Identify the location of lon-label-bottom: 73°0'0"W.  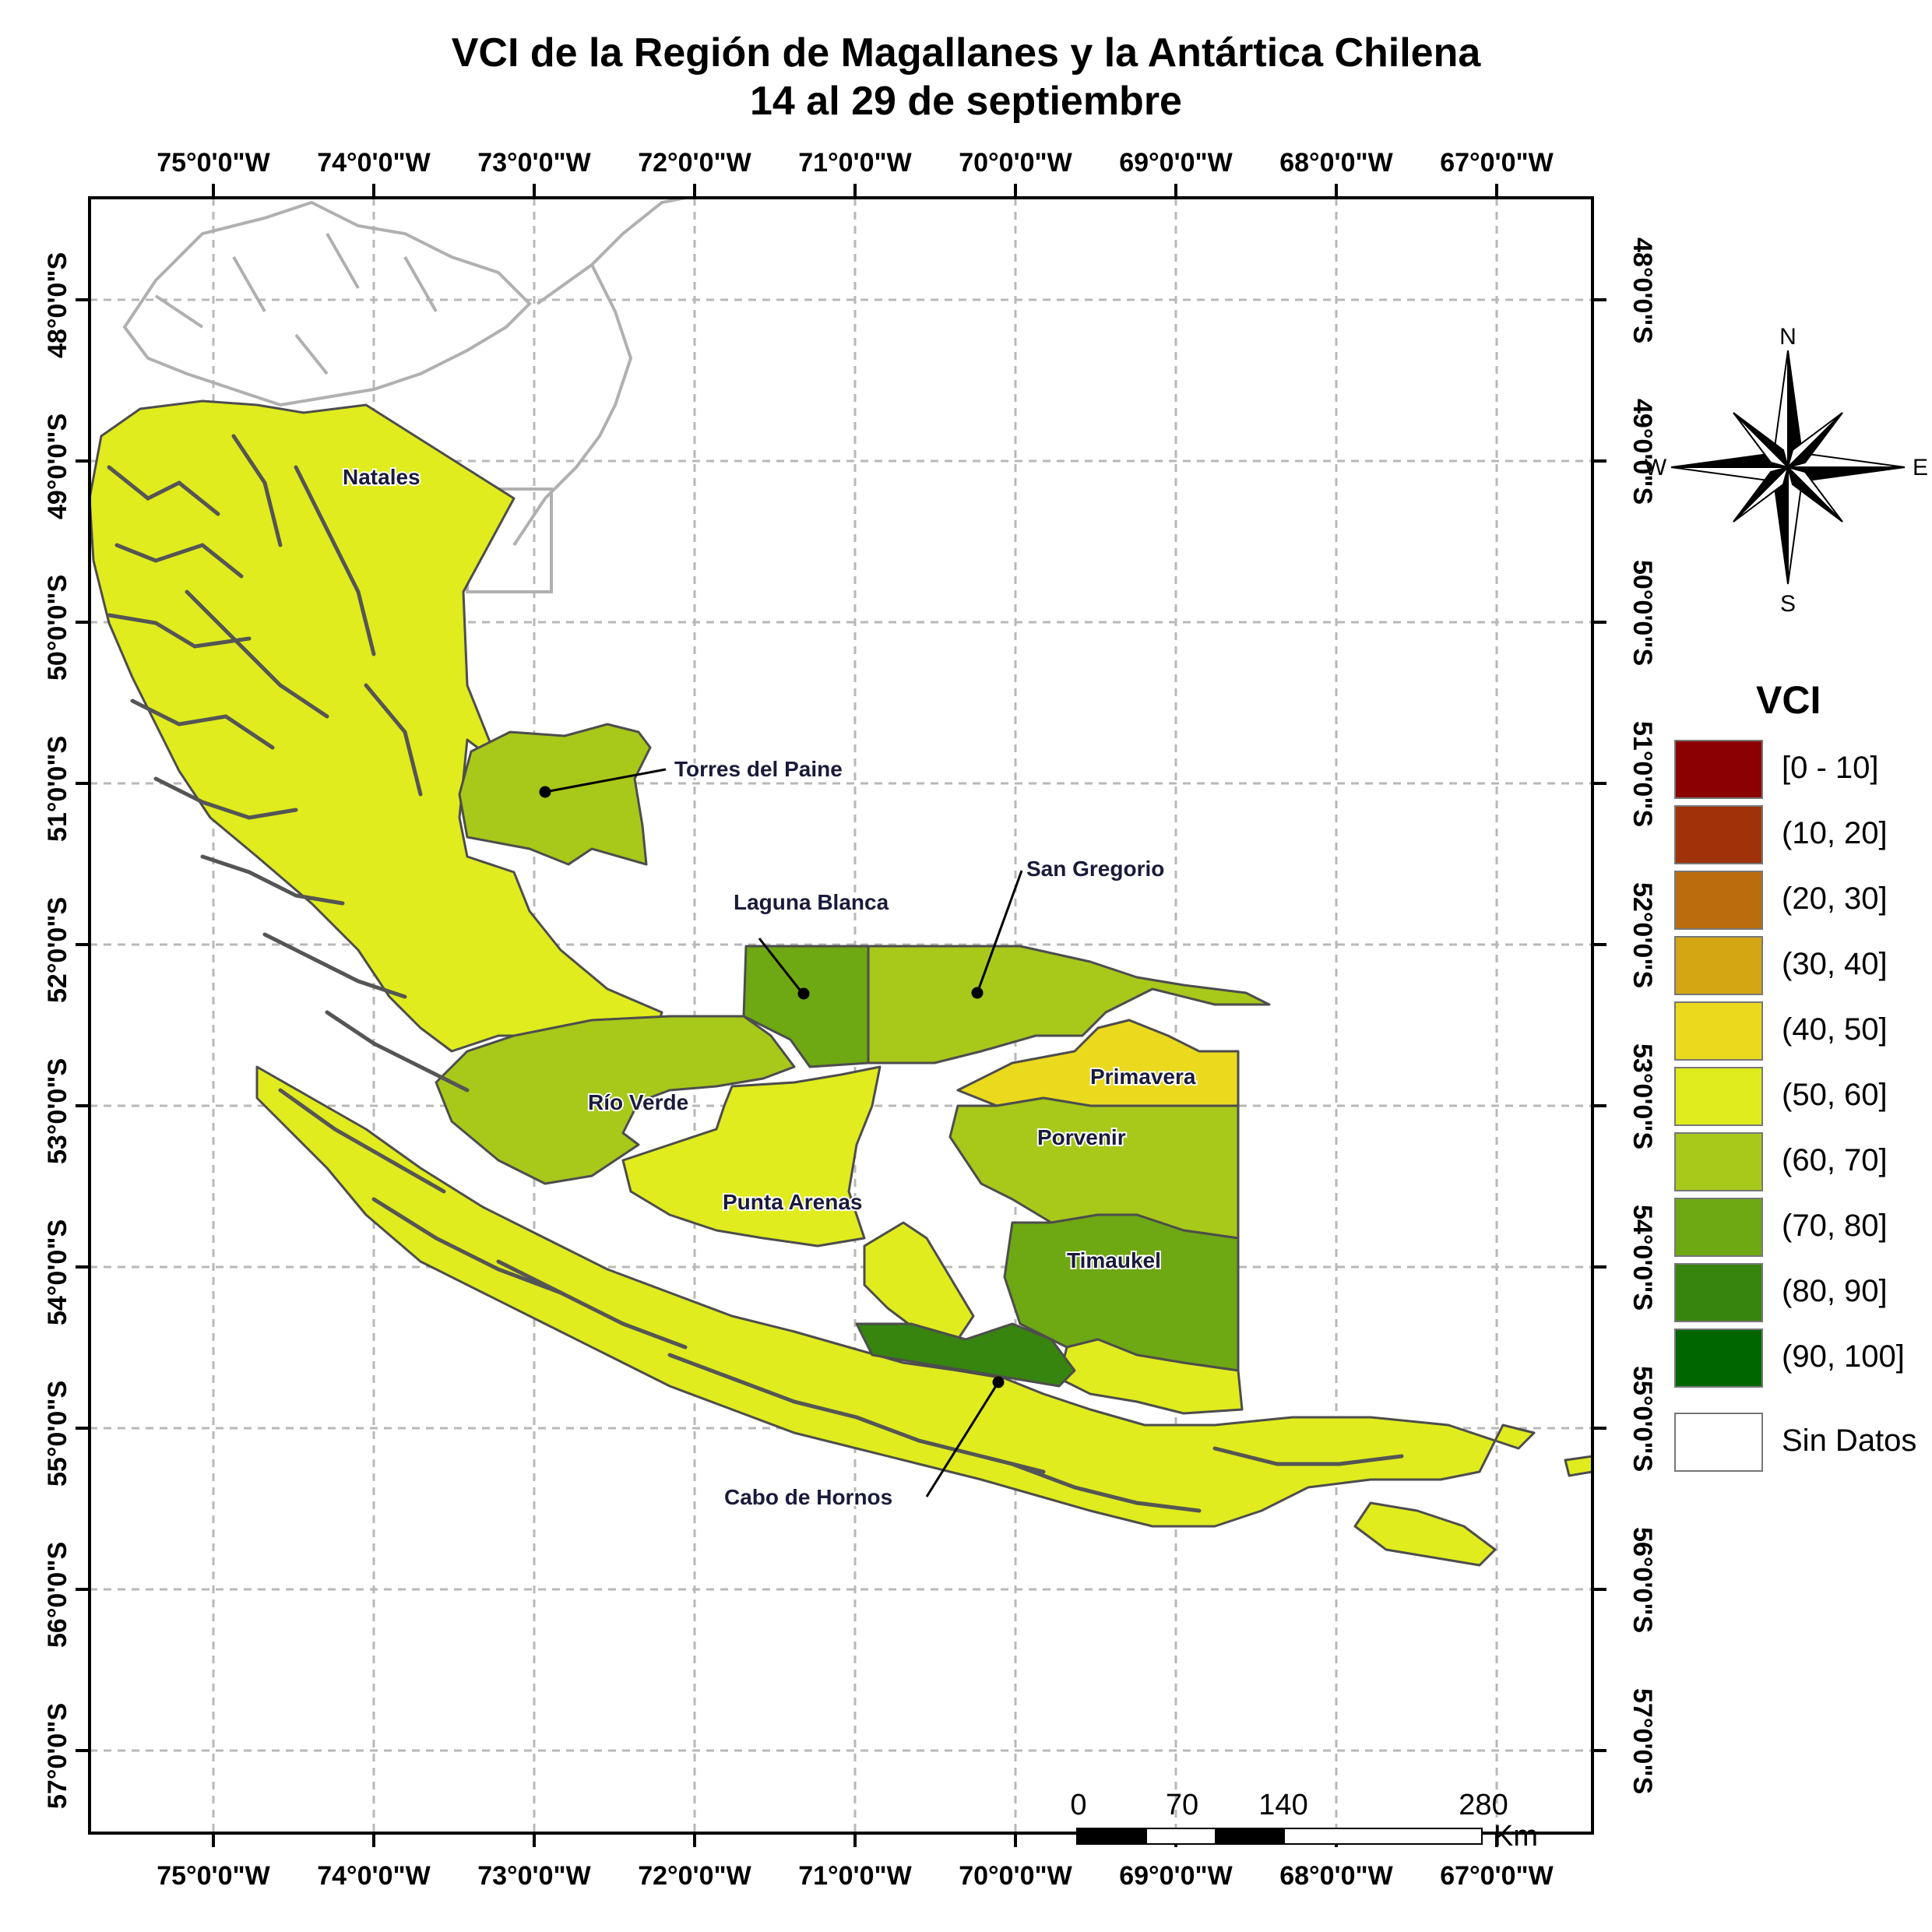
(534, 1876).